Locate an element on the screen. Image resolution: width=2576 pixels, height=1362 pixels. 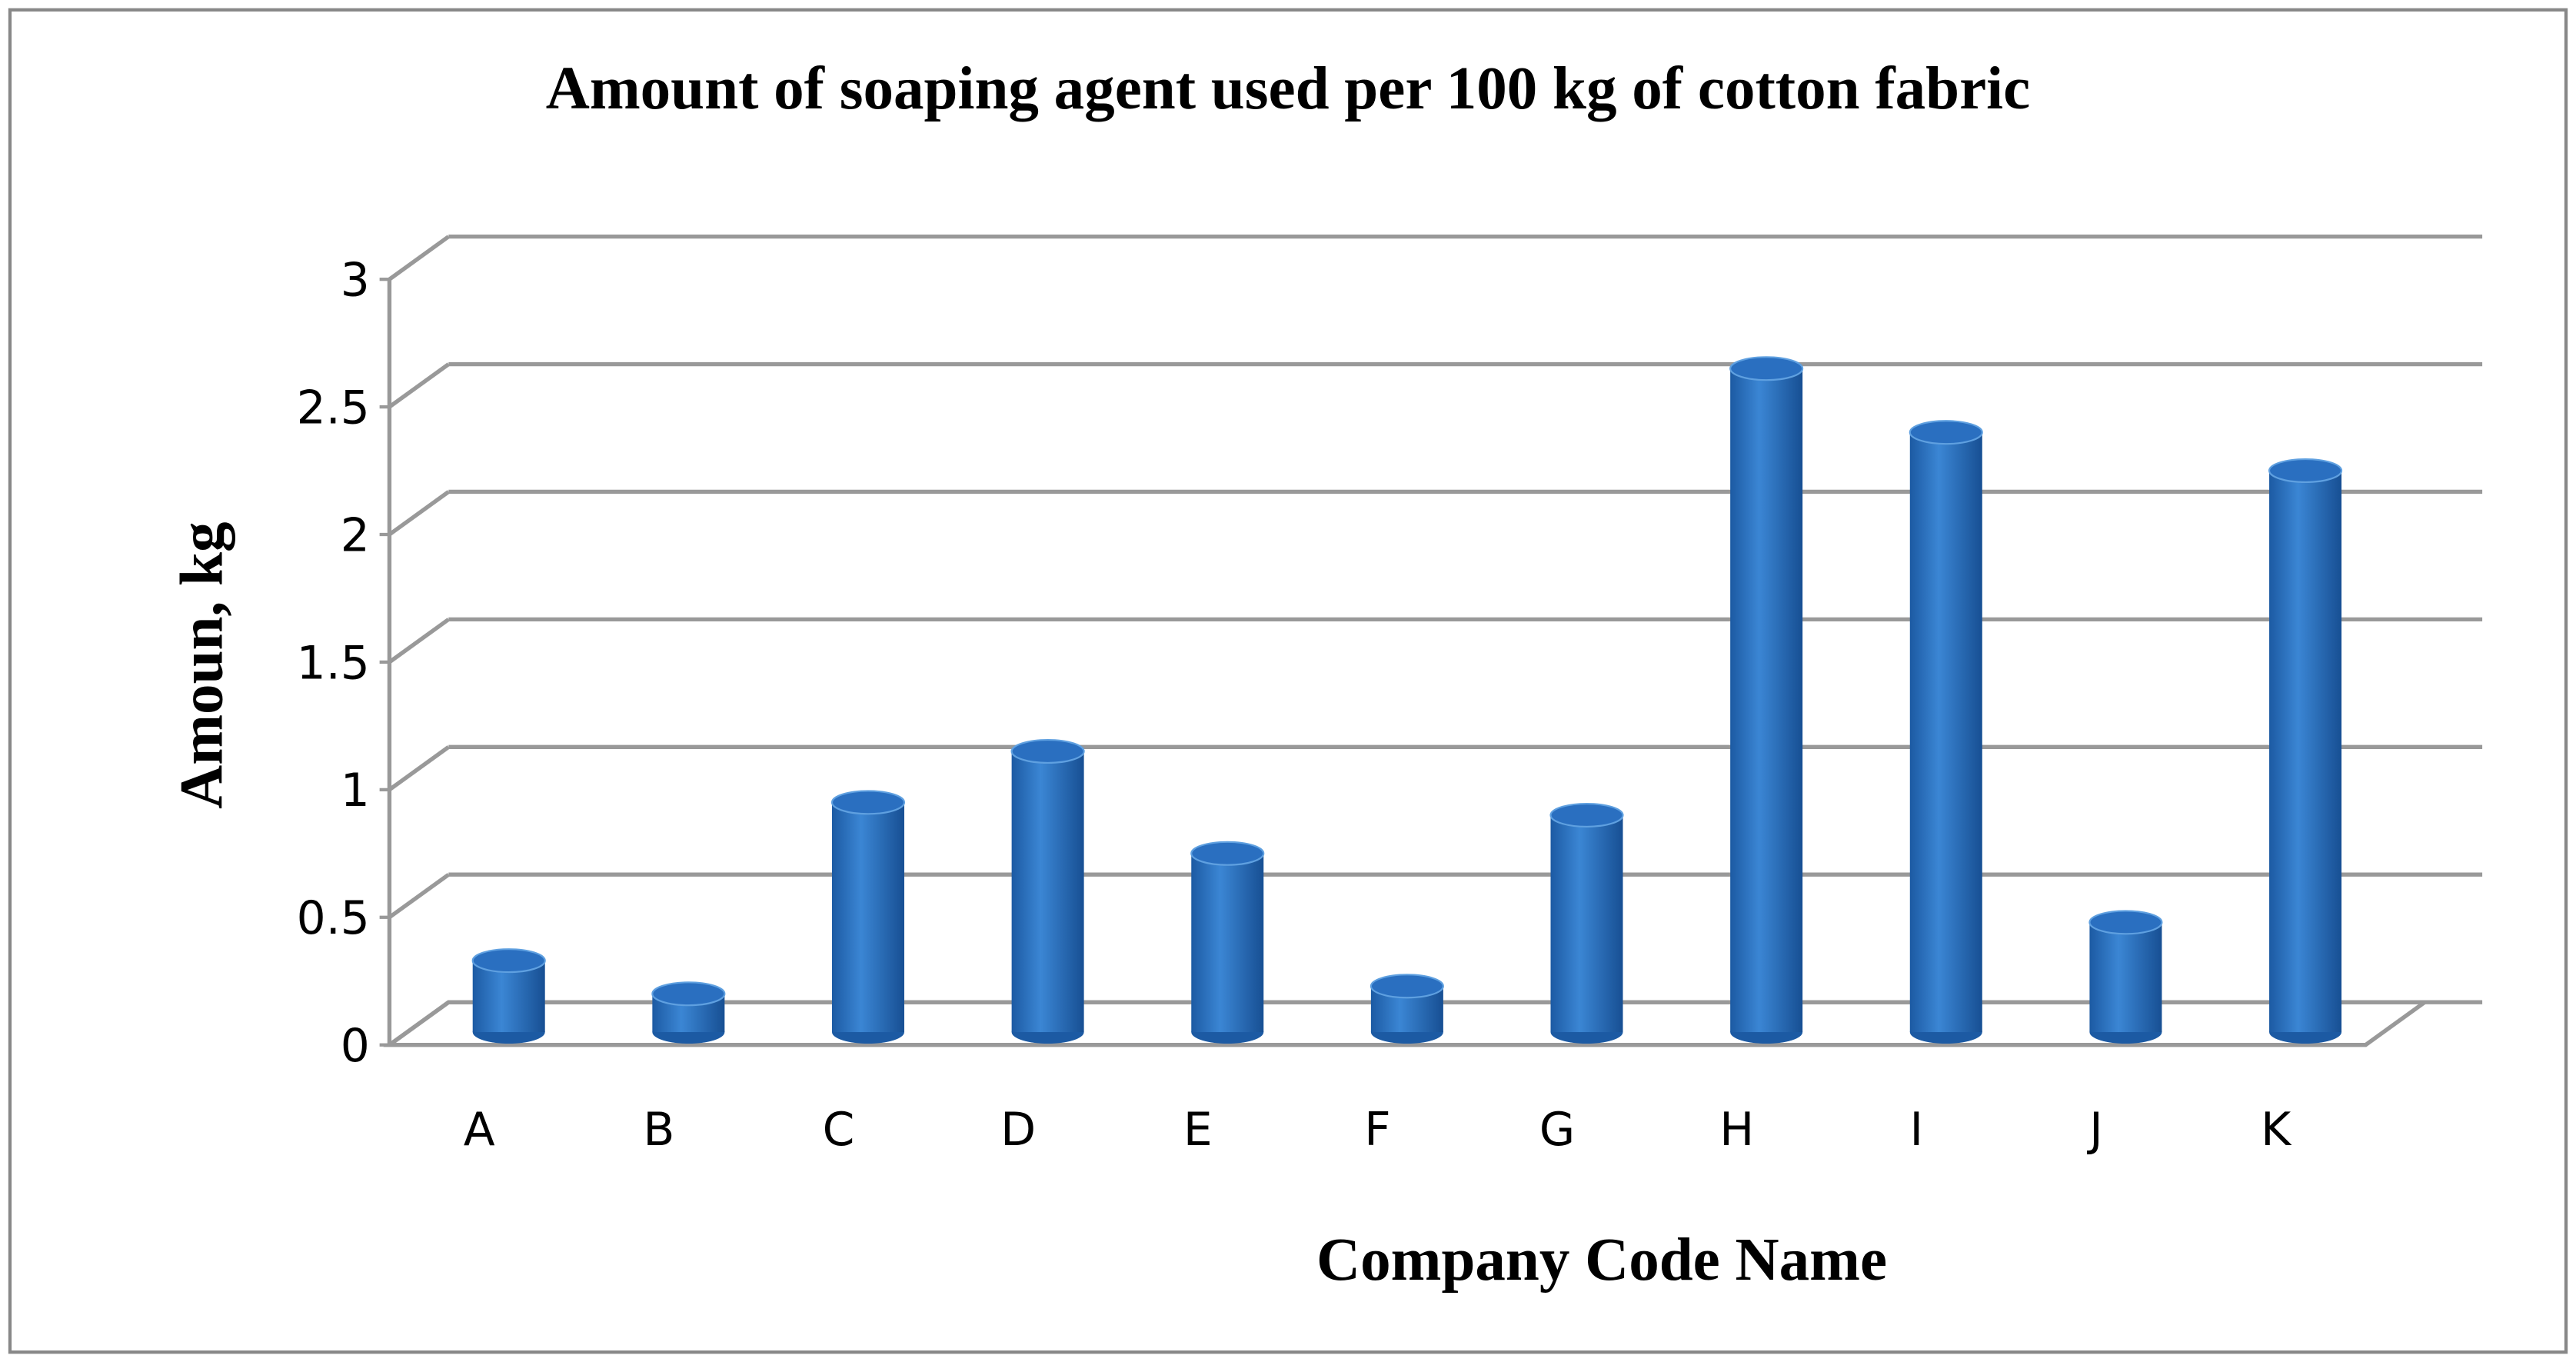
x-tick-label: I is located at coordinates (1917, 1130).